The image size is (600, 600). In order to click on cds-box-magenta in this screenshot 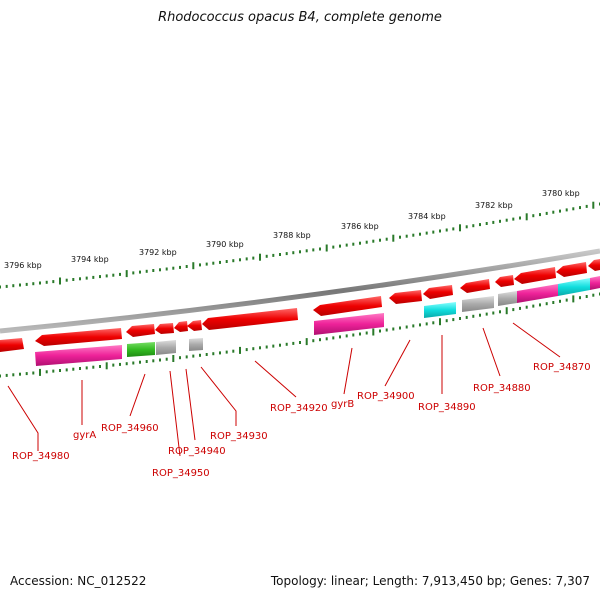, I will do `click(537, 293)`.